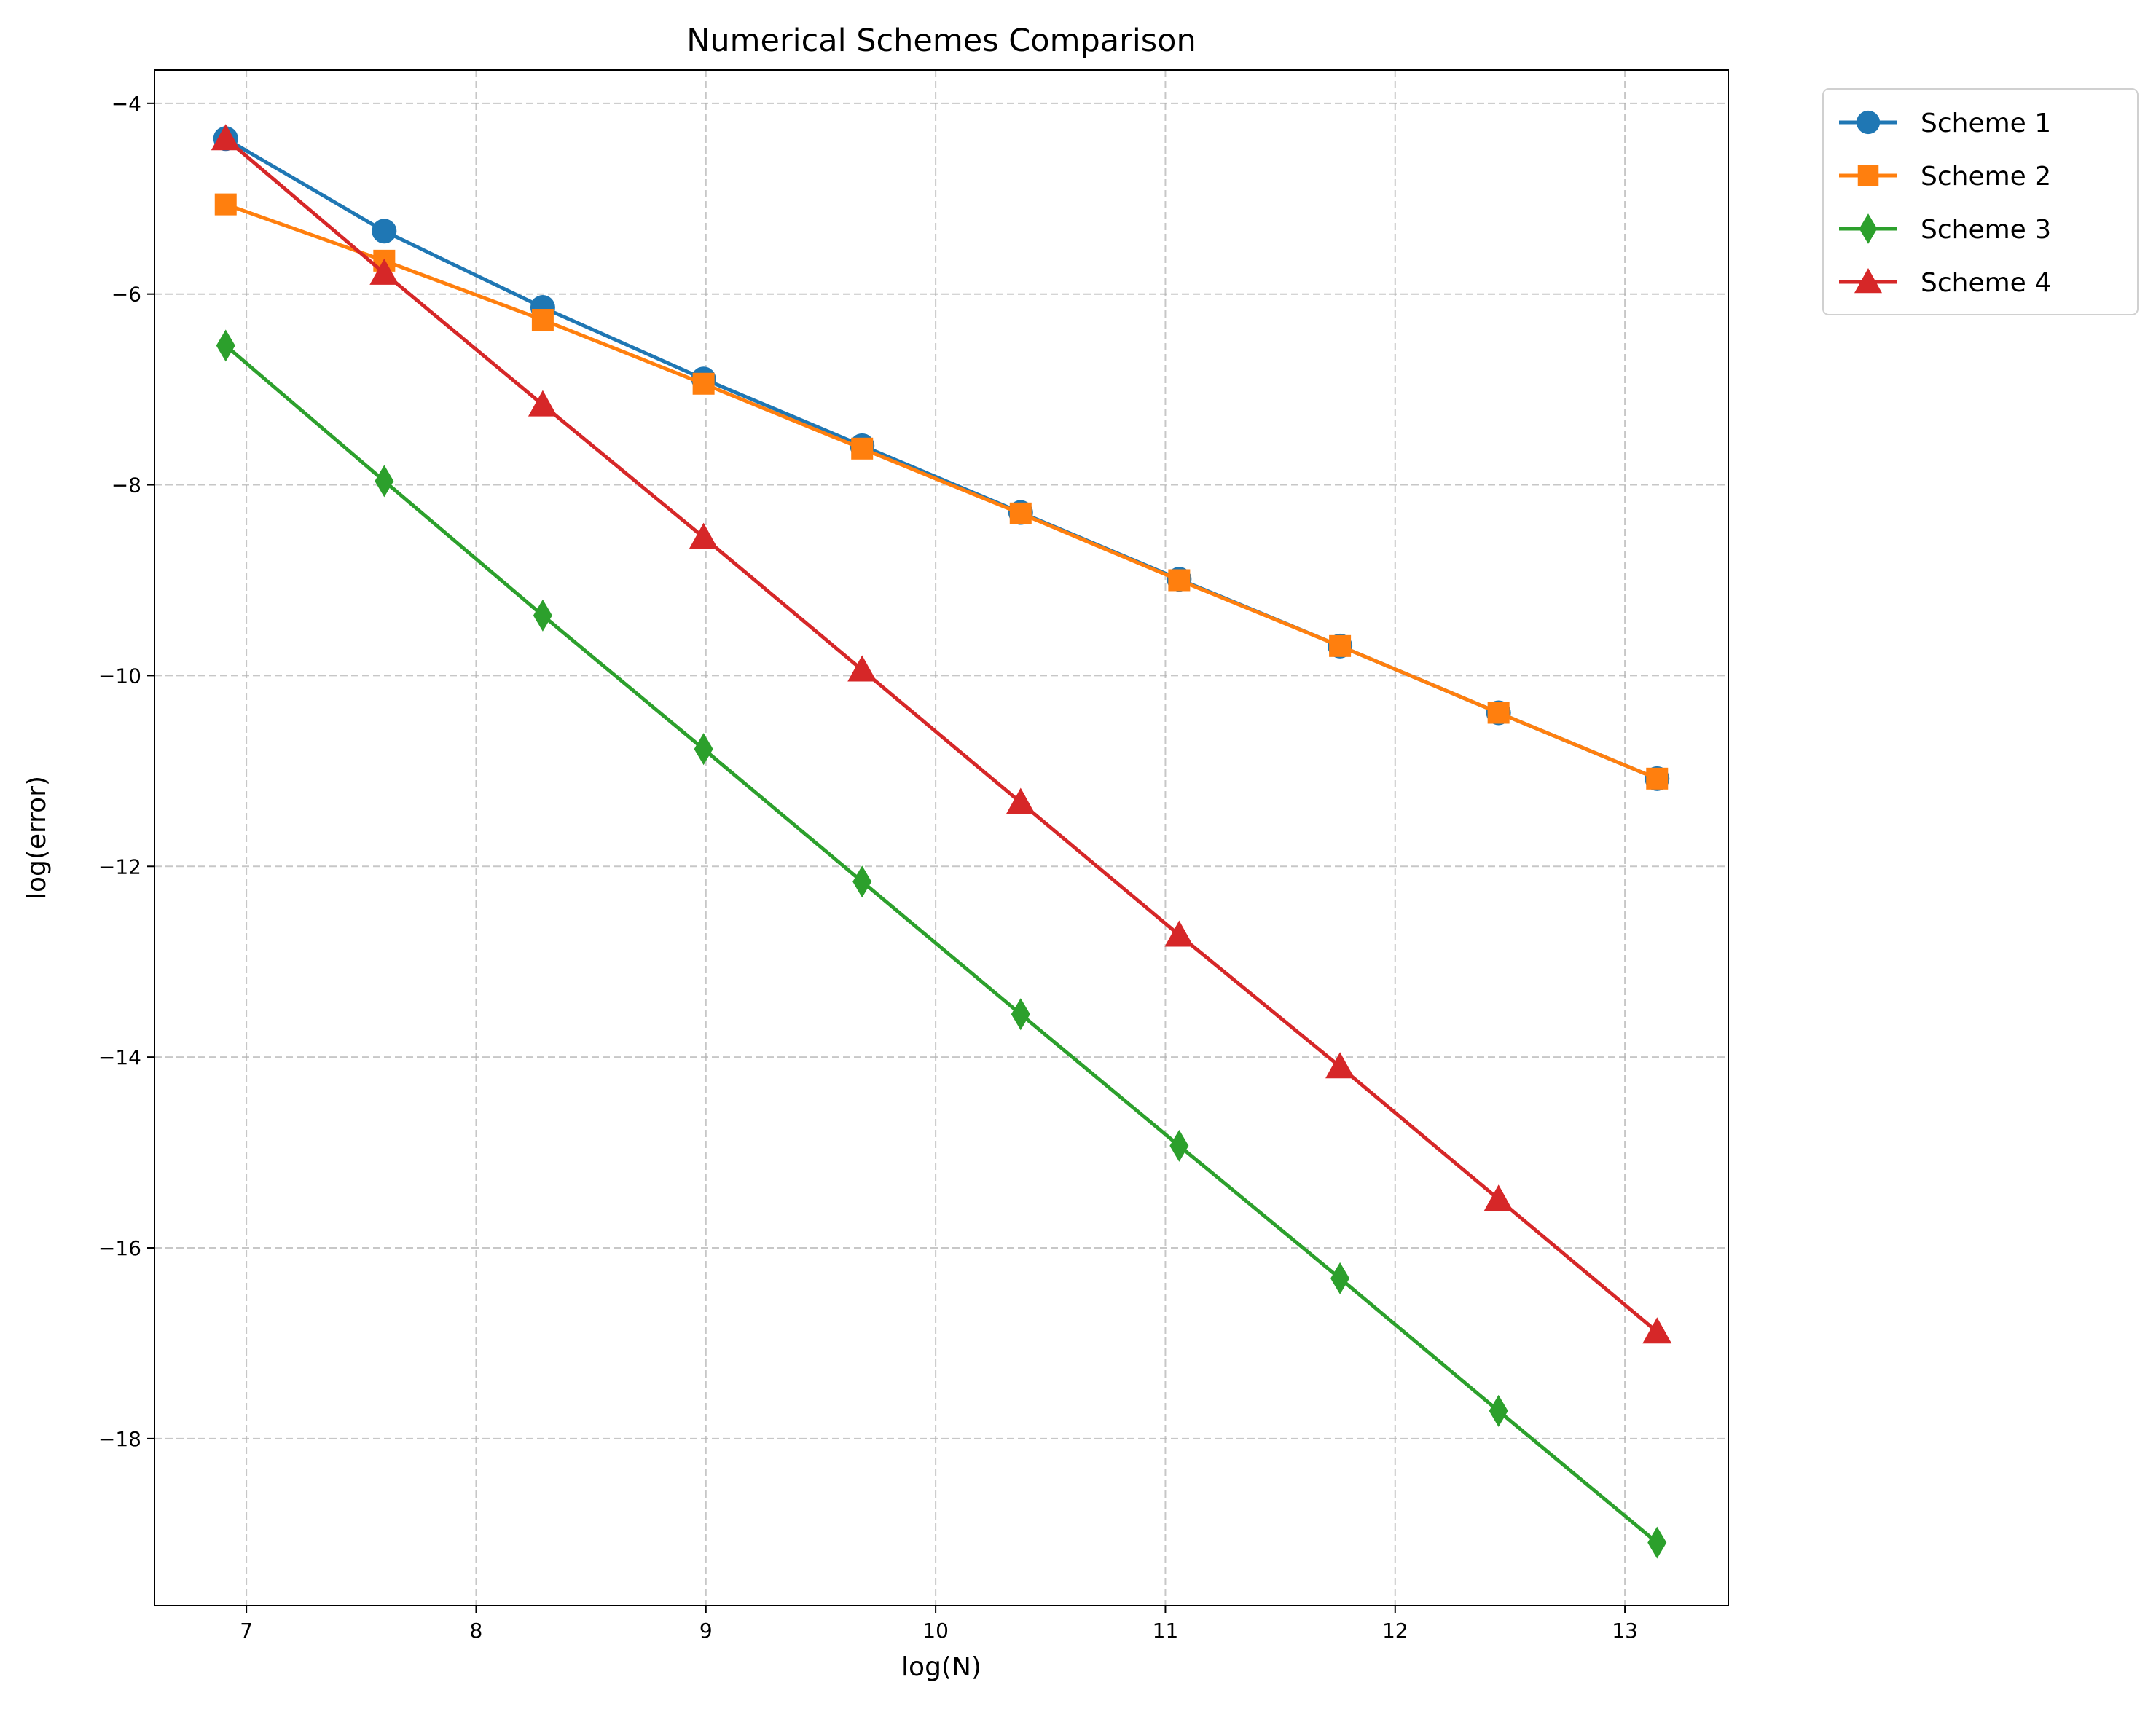  What do you see at coordinates (941, 1667) in the screenshot?
I see `x-axis-label: log(N)` at bounding box center [941, 1667].